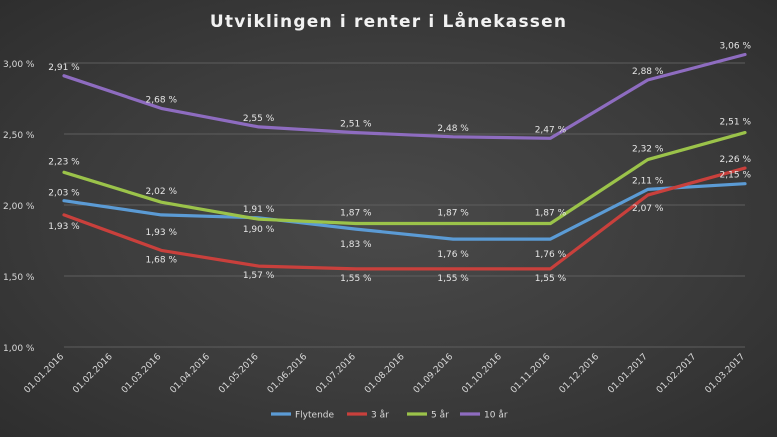 The width and height of the screenshot is (777, 437). What do you see at coordinates (434, 374) in the screenshot?
I see `x-tick-label: 01.09.2016` at bounding box center [434, 374].